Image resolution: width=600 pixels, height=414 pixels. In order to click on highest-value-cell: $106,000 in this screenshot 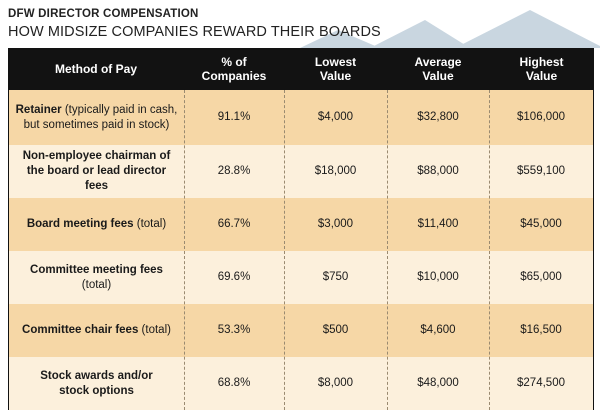, I will do `click(541, 117)`.